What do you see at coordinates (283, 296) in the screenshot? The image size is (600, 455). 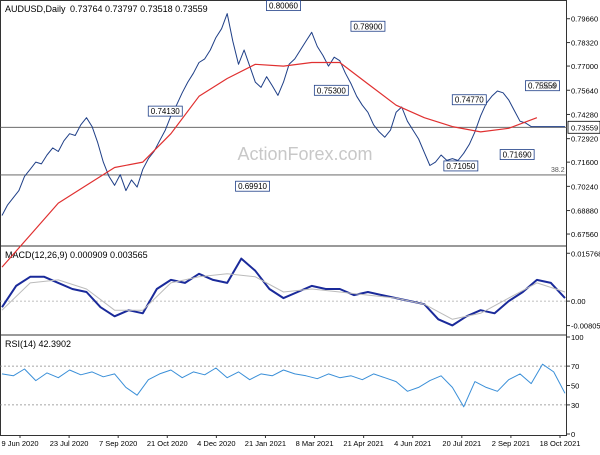 I see `series-signal-line` at bounding box center [283, 296].